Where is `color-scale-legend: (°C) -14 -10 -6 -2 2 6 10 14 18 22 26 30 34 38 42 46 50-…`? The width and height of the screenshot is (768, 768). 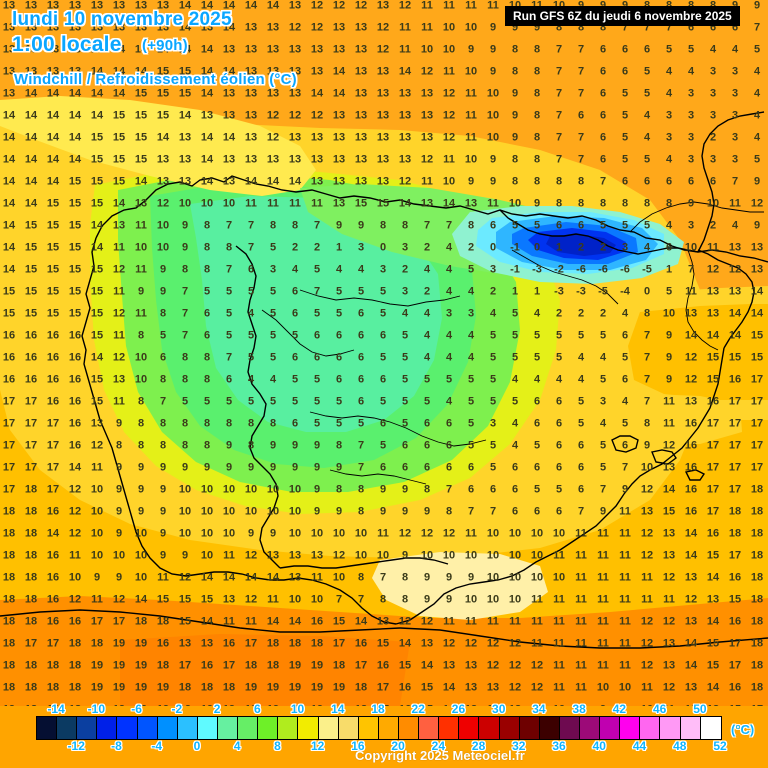 color-scale-legend: (°C) -14 -10 -6 -2 2 6 10 14 18 22 26 30 34 38 42 46 50-… is located at coordinates (384, 735).